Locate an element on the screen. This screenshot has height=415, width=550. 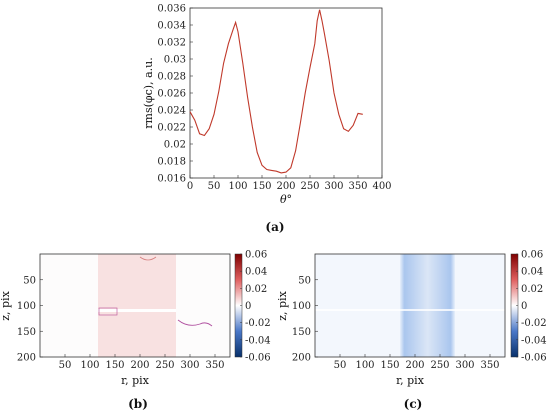
x-tick-label-b-2: 150 is located at coordinates (114, 365).